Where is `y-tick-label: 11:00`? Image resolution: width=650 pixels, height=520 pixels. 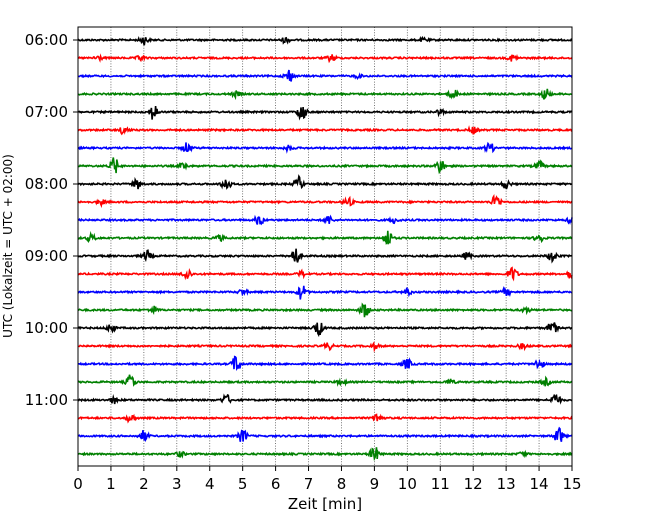 y-tick-label: 11:00 is located at coordinates (46, 400).